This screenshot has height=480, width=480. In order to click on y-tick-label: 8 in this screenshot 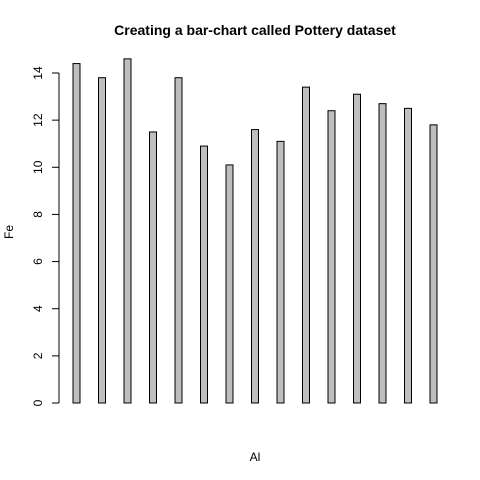, I will do `click(38, 214)`.